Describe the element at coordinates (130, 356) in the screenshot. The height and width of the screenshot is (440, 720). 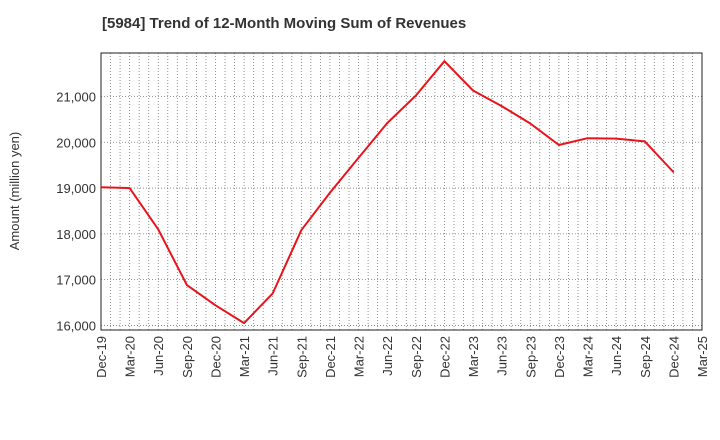
I see `x-tick-label: Mar-20` at that location.